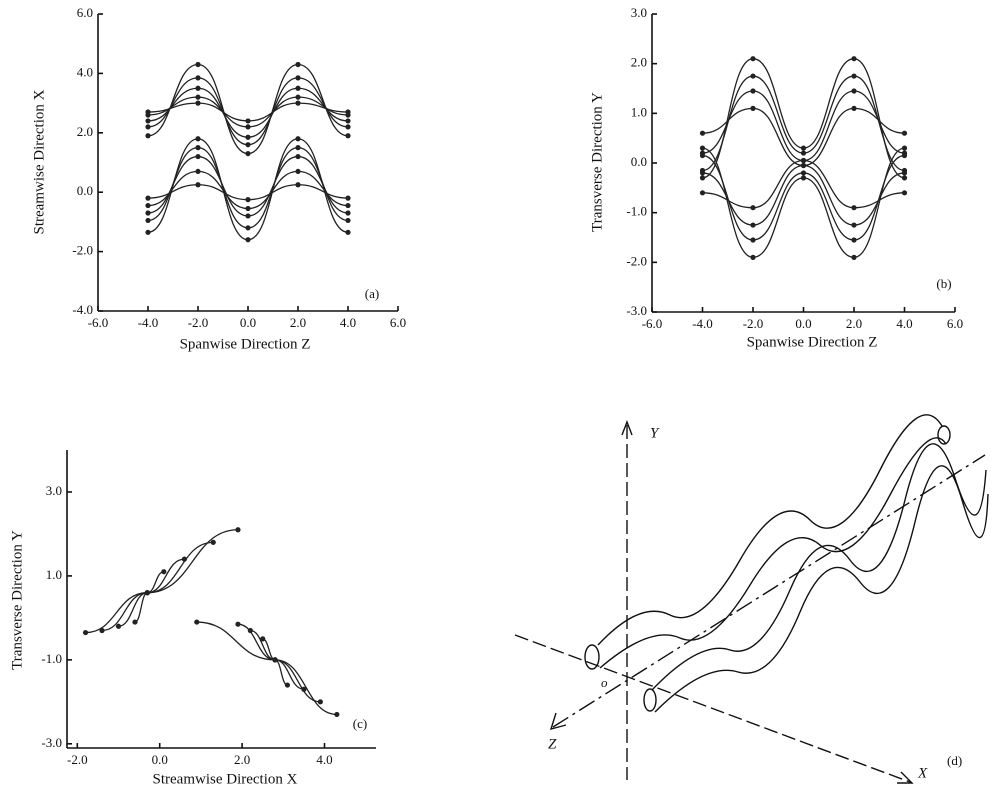  What do you see at coordinates (712, 708) in the screenshot?
I see `x-axis-line` at bounding box center [712, 708].